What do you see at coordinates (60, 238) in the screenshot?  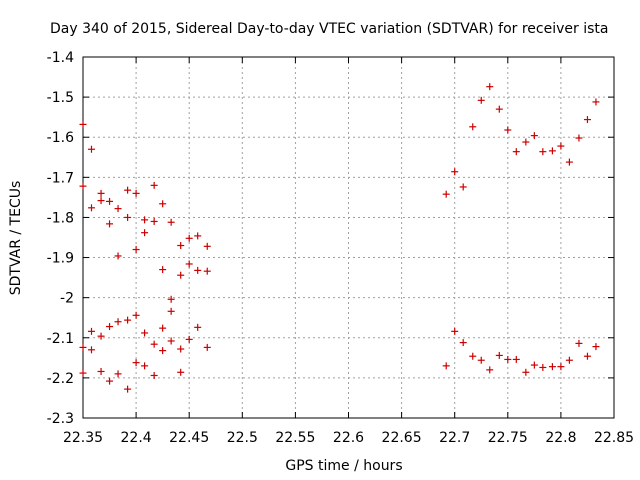 I see `y-tick-labels: -1.4 -1.5 -1.6 -1.7 -1.8 -1.9 -2 -2.1 -2.2 -2.3` at bounding box center [60, 238].